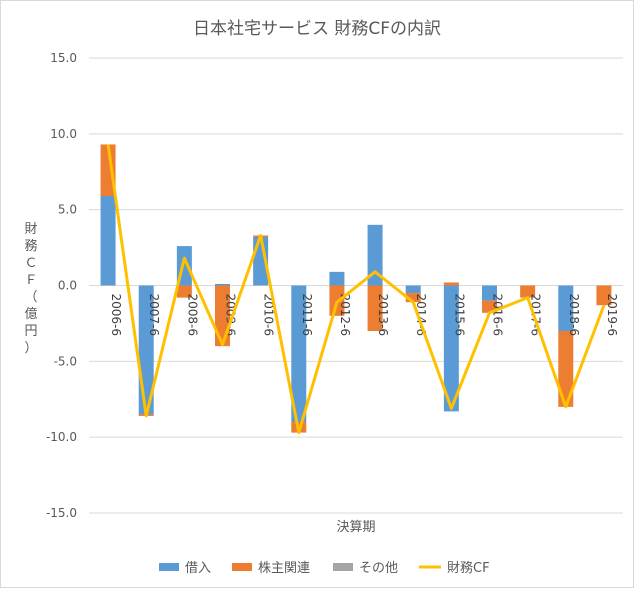  Describe the element at coordinates (30, 229) in the screenshot. I see `y-axis-label-char: 財` at that location.